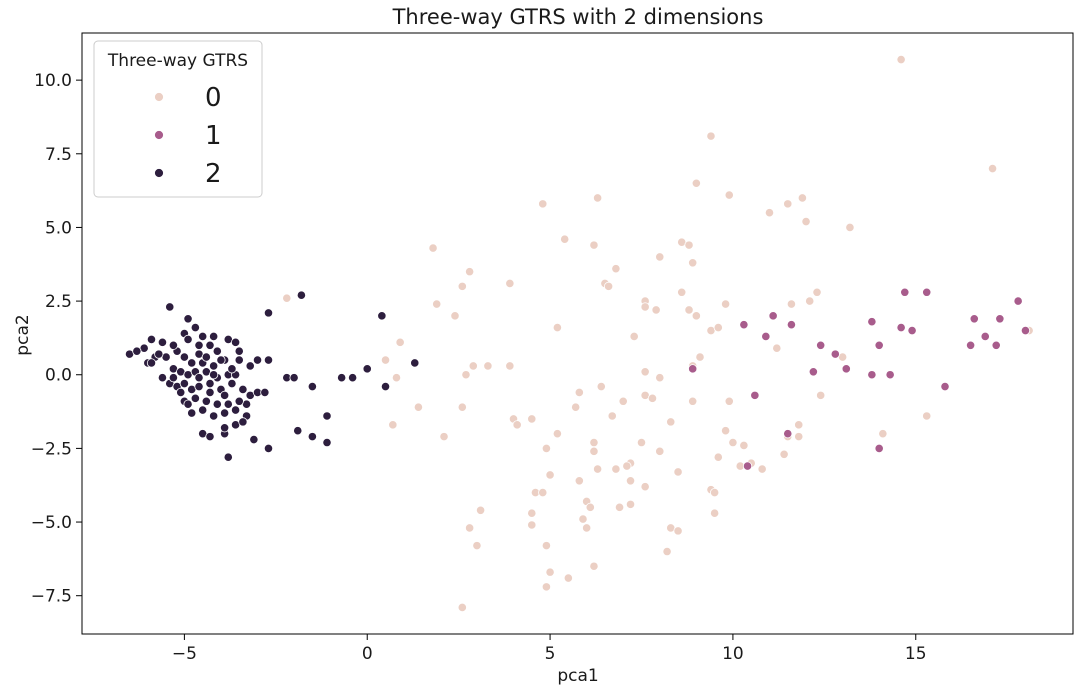  Describe the element at coordinates (58, 302) in the screenshot. I see `y-tick-label: 2.5` at that location.